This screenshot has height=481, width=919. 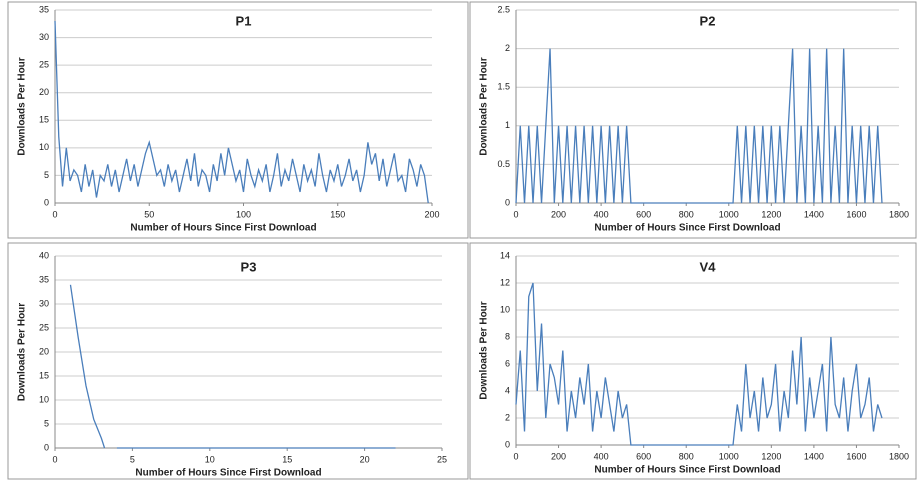 What do you see at coordinates (503, 87) in the screenshot?
I see `y-tick-label: 1.5` at bounding box center [503, 87].